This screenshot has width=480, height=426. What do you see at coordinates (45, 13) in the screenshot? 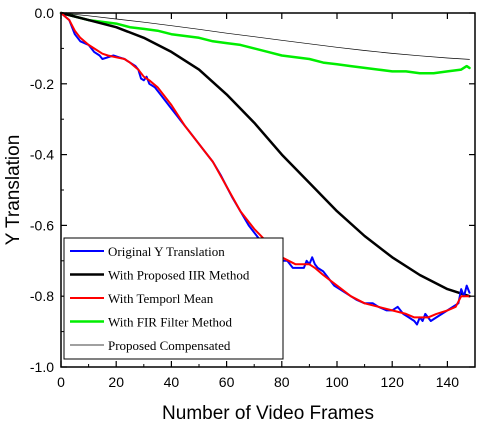
I see `y-tick-label-0: 0.0` at bounding box center [45, 13].